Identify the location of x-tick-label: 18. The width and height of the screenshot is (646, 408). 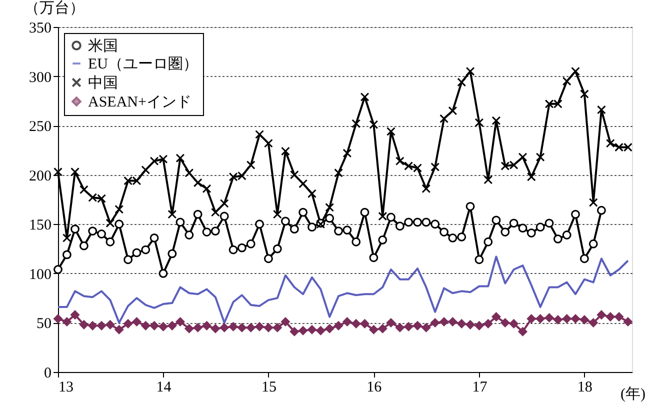
(584, 388).